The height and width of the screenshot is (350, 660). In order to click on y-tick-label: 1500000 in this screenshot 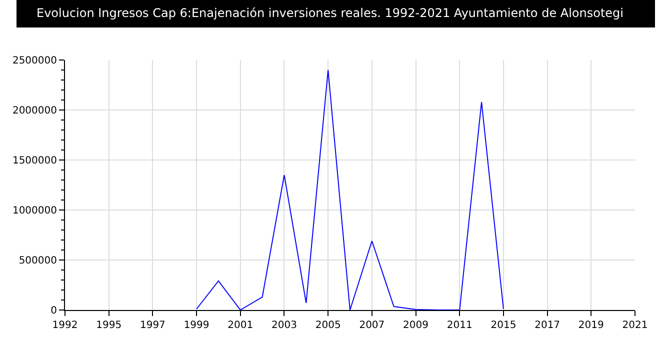, I will do `click(34, 161)`.